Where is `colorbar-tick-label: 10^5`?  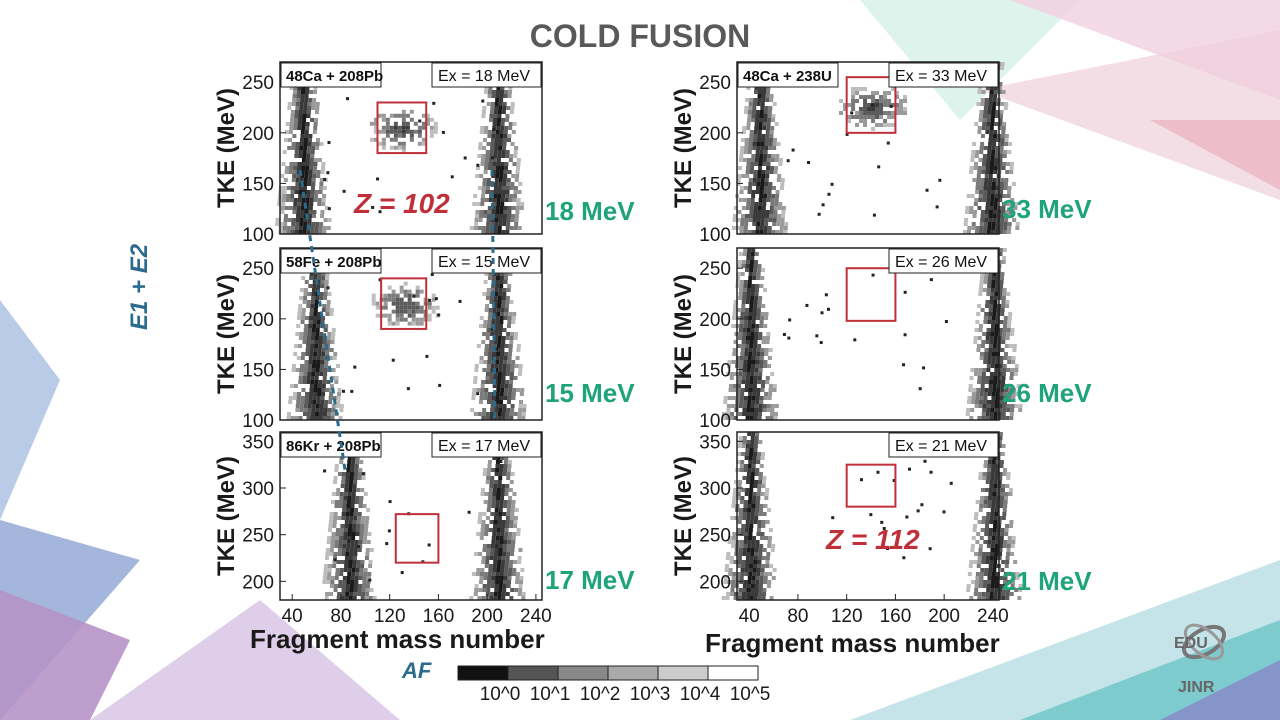 colorbar-tick-label: 10^5 is located at coordinates (750, 694).